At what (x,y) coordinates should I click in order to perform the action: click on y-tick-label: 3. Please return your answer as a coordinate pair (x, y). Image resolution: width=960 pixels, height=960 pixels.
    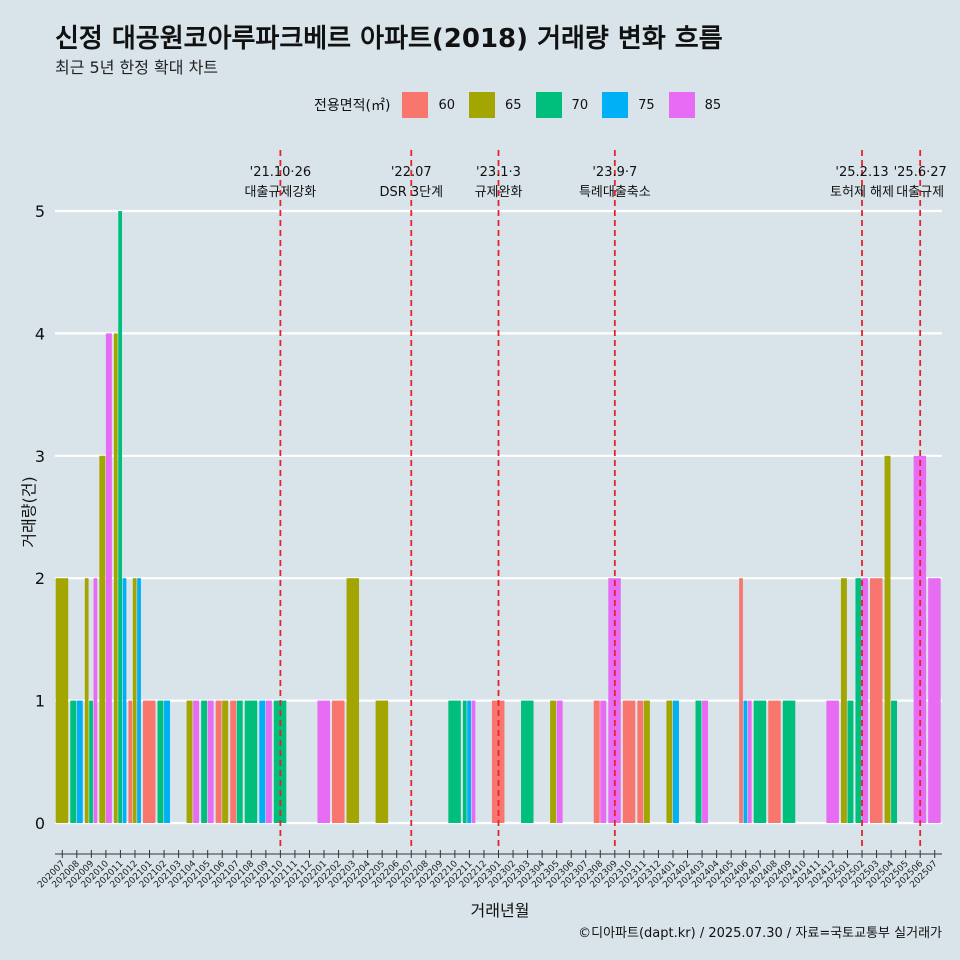
    Looking at the image, I should click on (40, 456).